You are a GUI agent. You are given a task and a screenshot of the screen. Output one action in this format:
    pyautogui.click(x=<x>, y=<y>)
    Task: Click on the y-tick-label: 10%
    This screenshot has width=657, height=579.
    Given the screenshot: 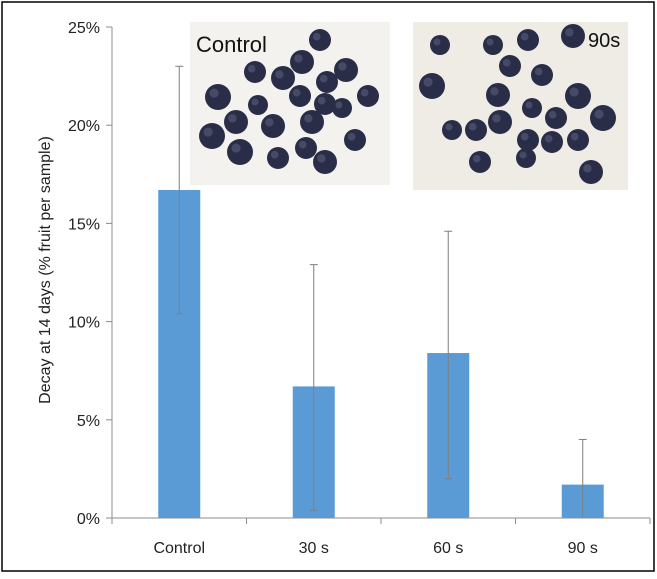 What is the action you would take?
    pyautogui.click(x=84, y=323)
    